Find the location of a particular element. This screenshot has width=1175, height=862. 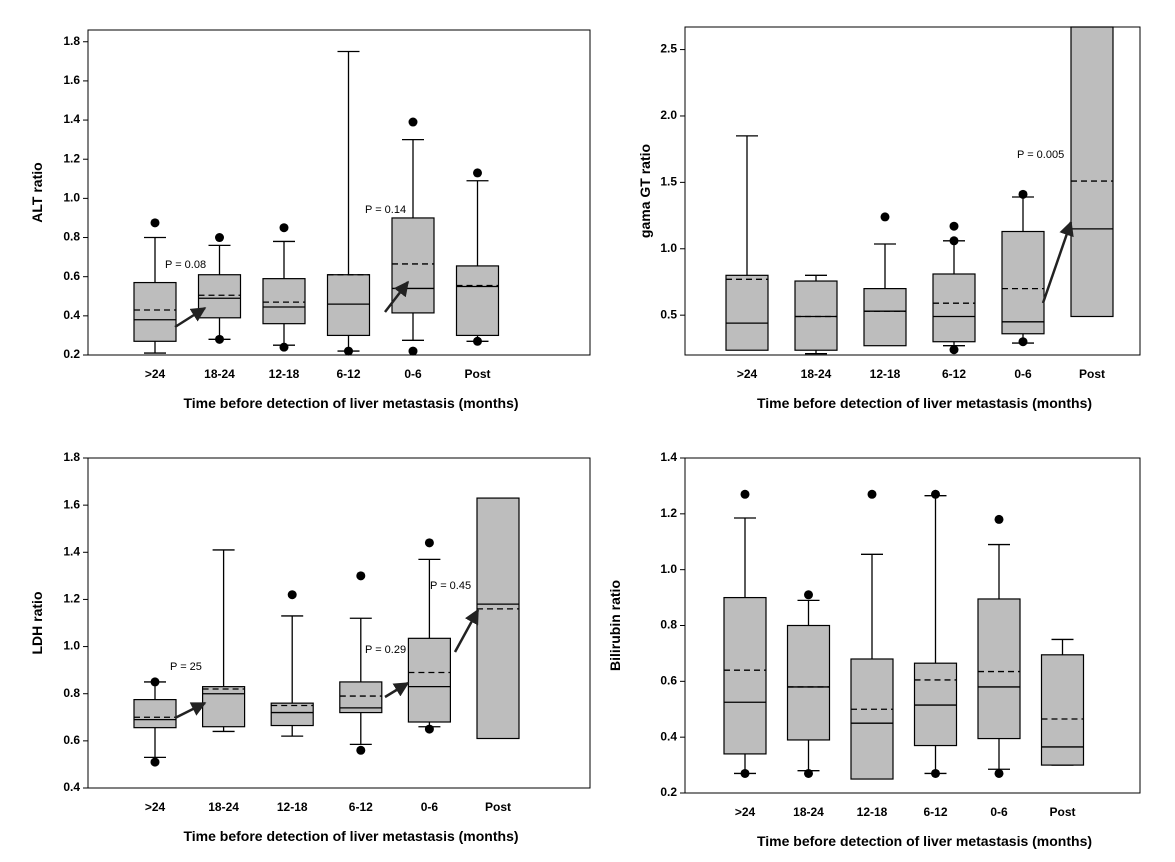

y-tick-label: 2.5 is located at coordinates (668, 49).